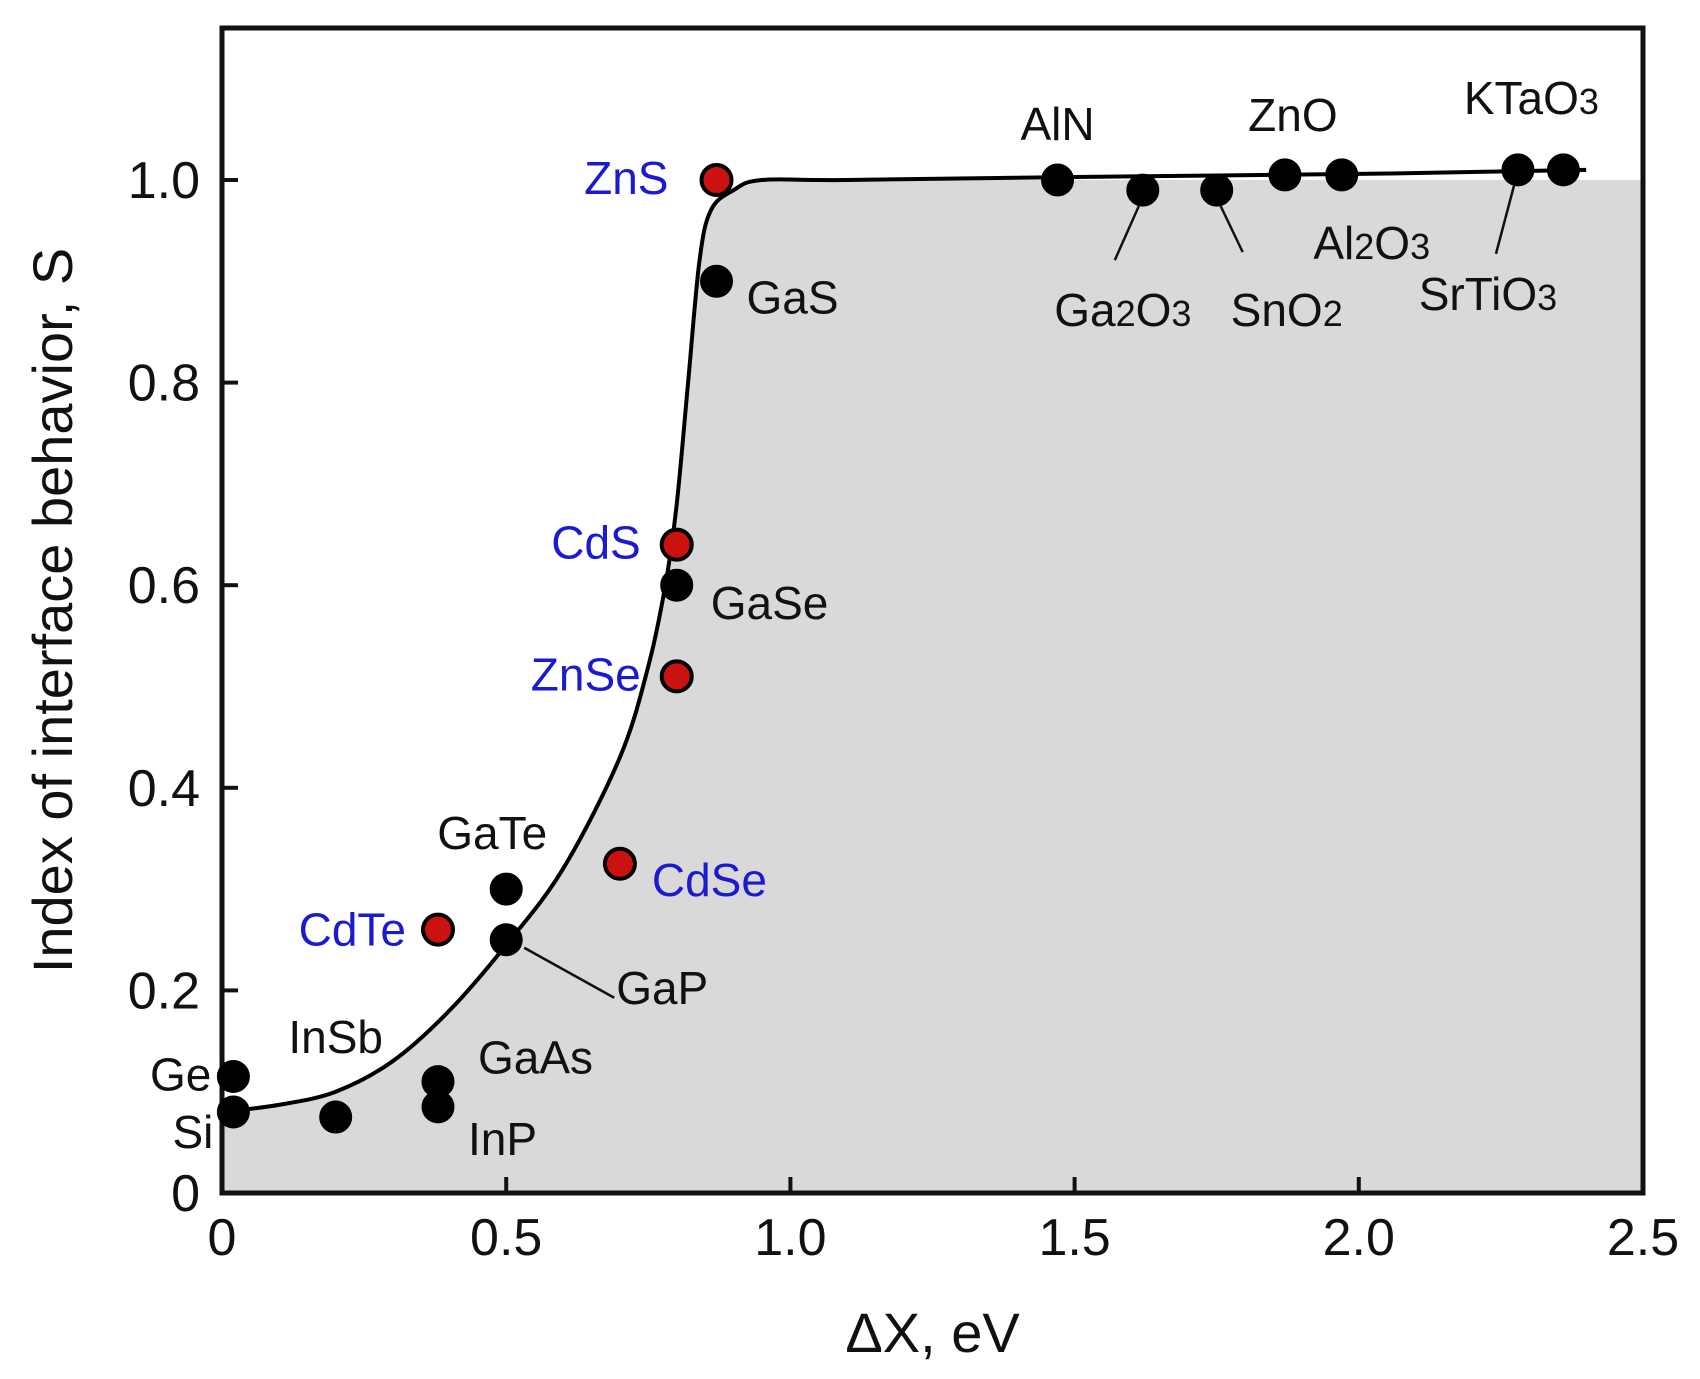 The image size is (1700, 1379). I want to click on y-tick-label: 0.4, so click(164, 789).